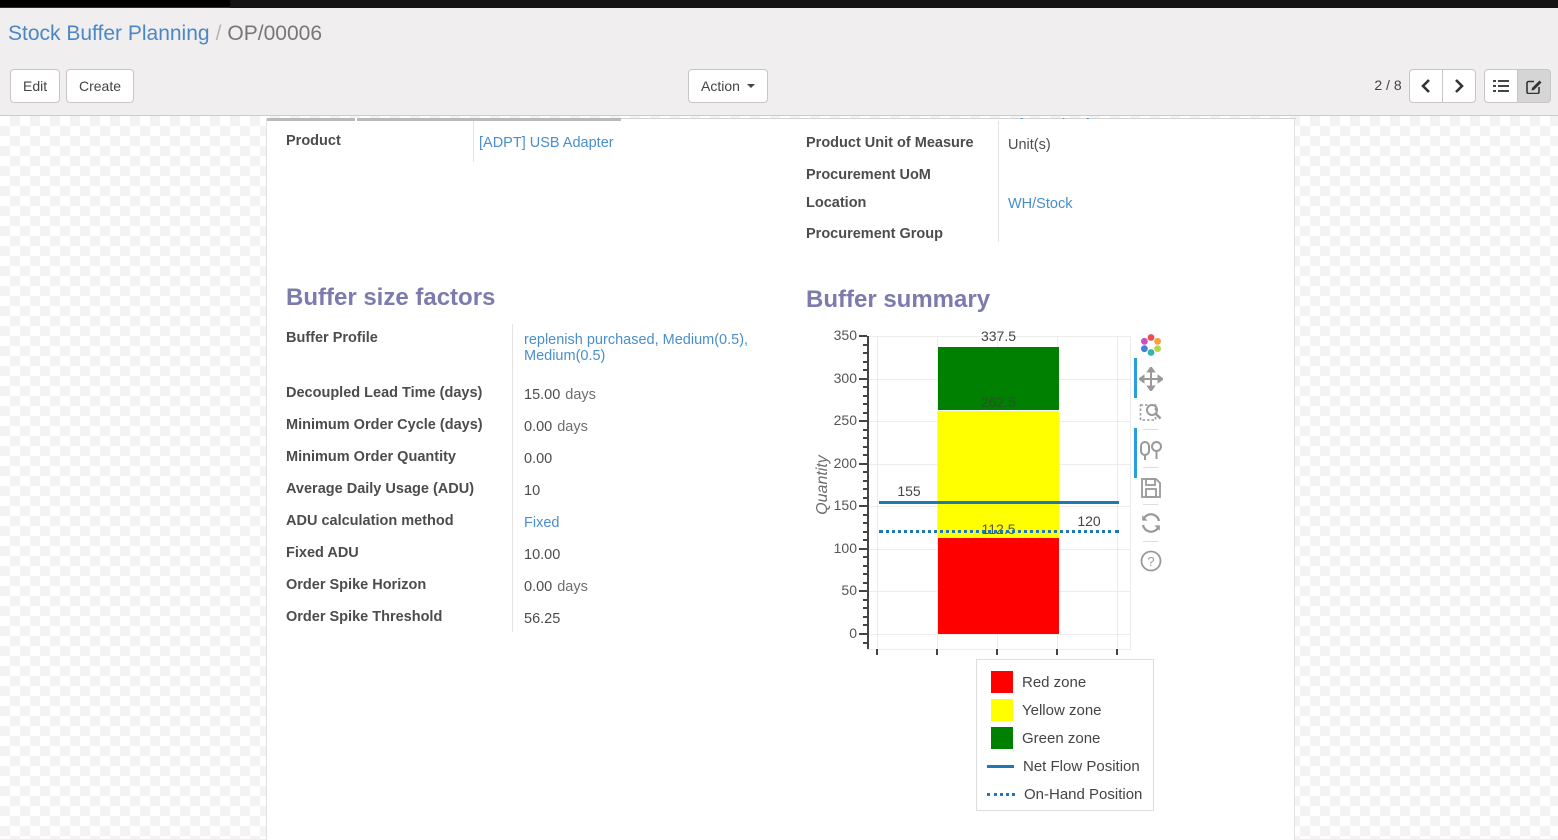 This screenshot has height=840, width=1558. What do you see at coordinates (322, 553) in the screenshot?
I see `factor-label-fixed-adu: Fixed ADU` at bounding box center [322, 553].